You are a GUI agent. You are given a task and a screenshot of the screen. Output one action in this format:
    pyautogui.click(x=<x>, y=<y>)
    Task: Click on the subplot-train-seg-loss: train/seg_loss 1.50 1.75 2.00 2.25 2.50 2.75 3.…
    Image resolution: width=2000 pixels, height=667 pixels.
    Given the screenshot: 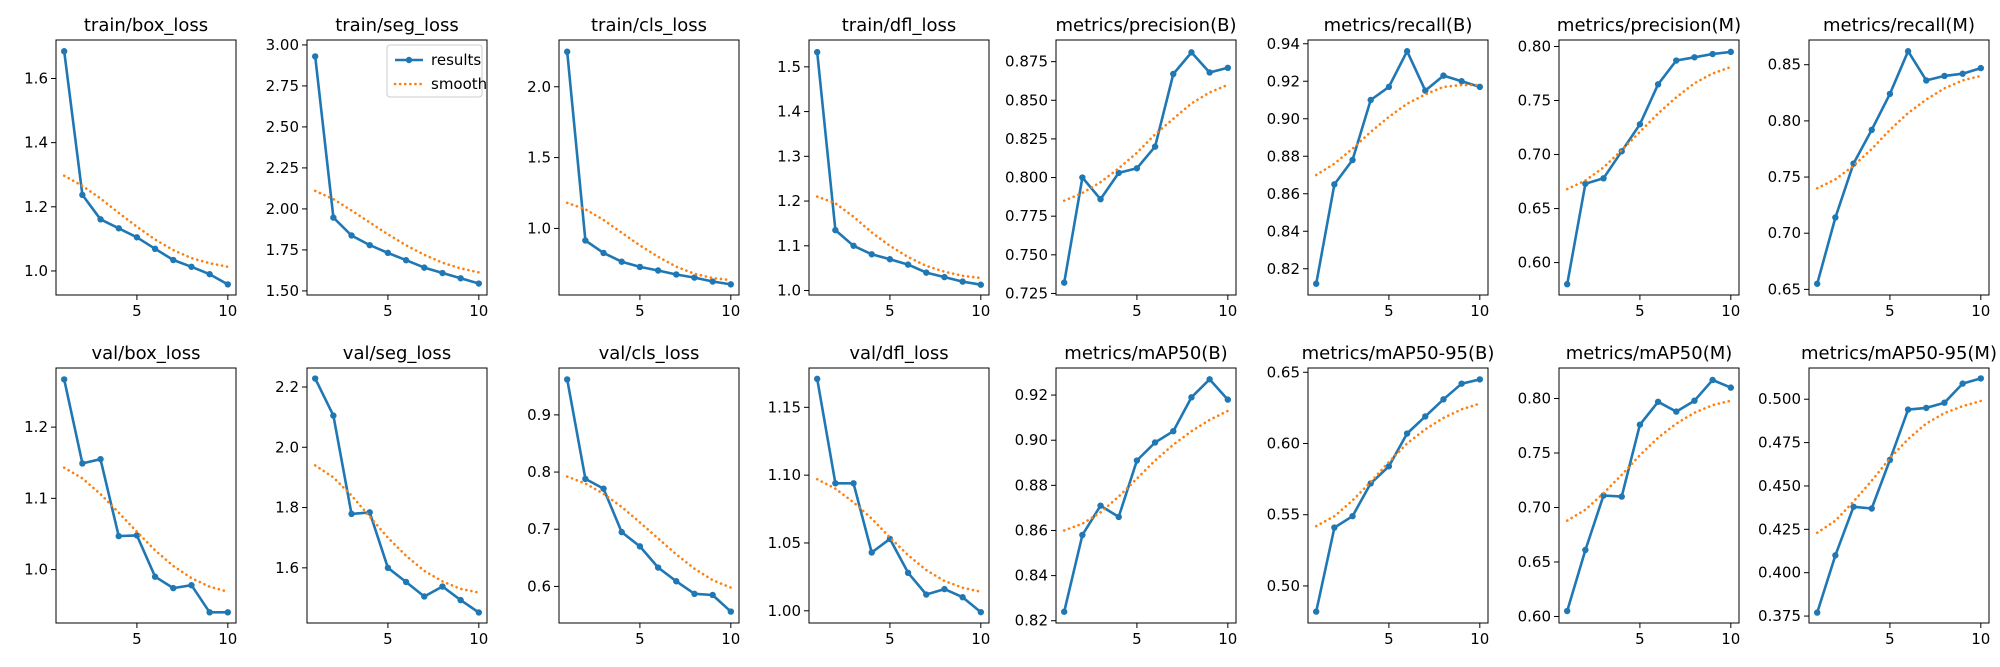 What is the action you would take?
    pyautogui.click(x=377, y=167)
    